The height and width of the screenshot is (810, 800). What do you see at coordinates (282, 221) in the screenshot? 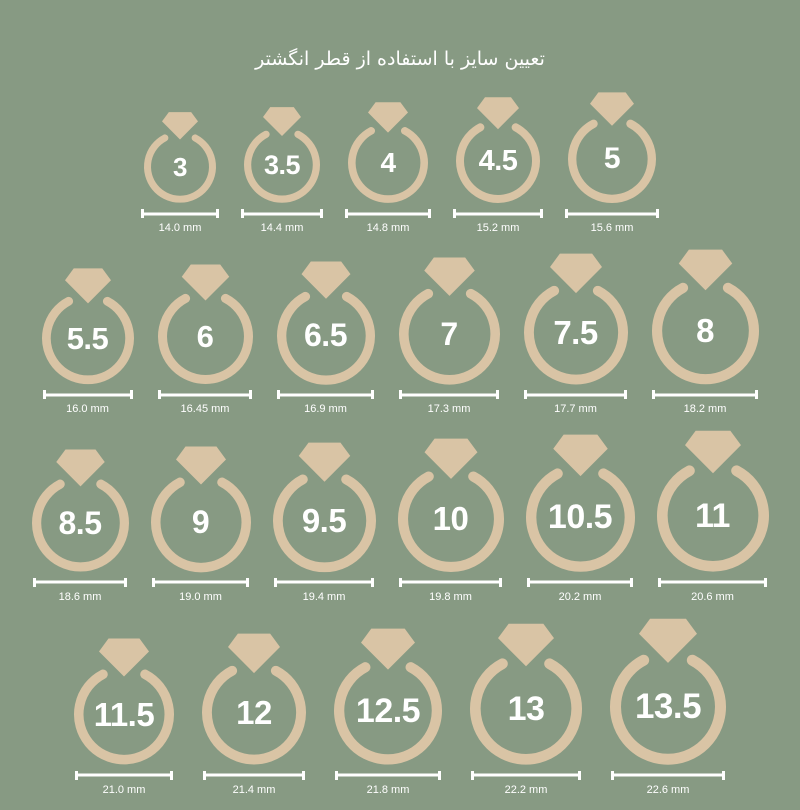
I see `diameter-measure: 14.4 mm` at bounding box center [282, 221].